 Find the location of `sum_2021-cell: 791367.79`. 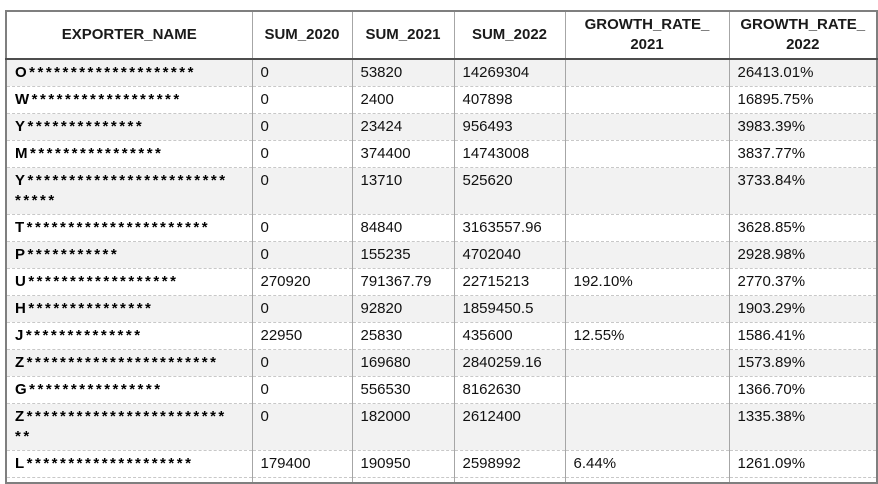

sum_2021-cell: 791367.79 is located at coordinates (403, 282).